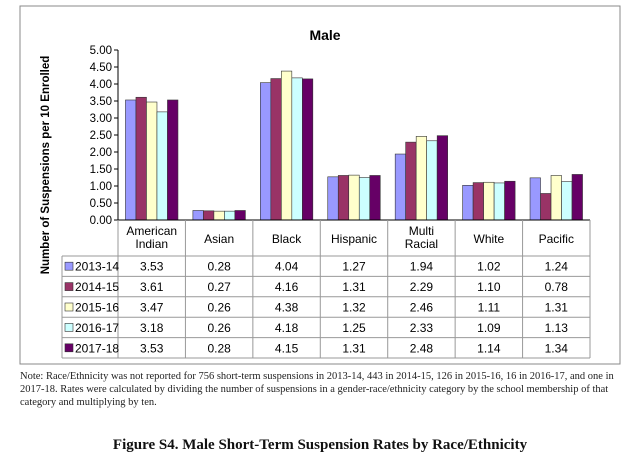  Describe the element at coordinates (97, 267) in the screenshot. I see `legend-label: 2013-14` at that location.